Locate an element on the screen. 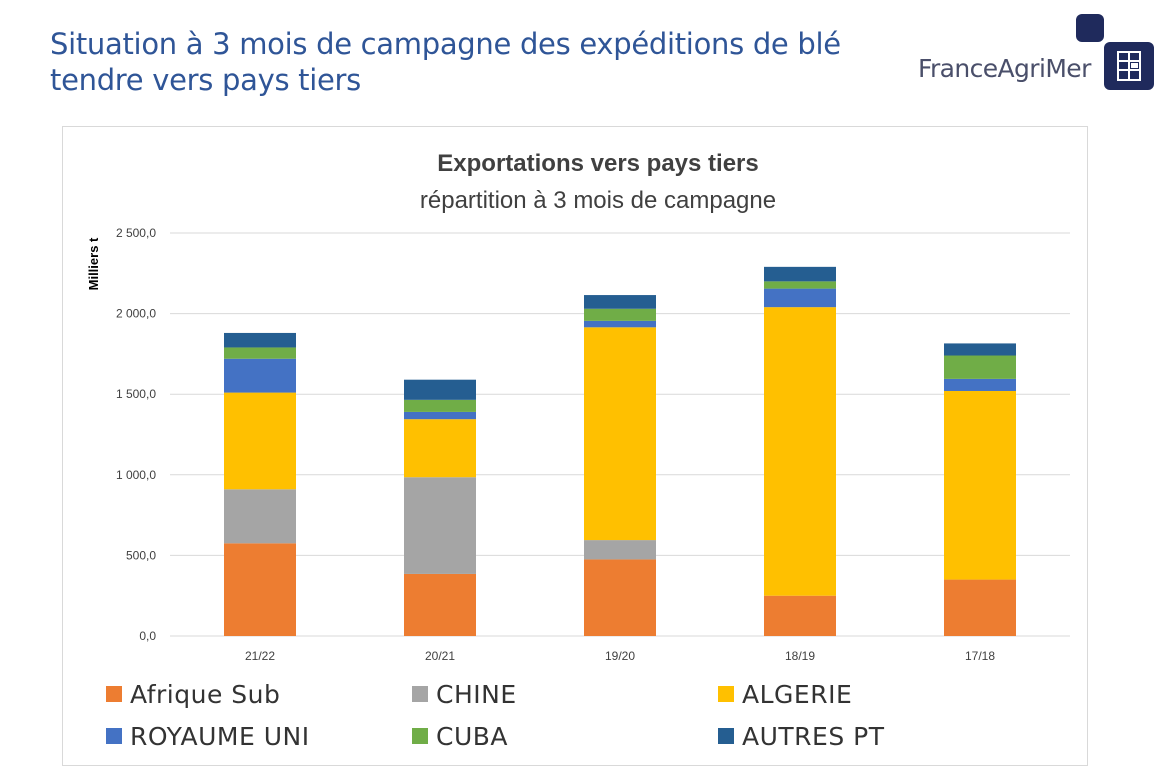  logo-grid-icon is located at coordinates (1129, 66).